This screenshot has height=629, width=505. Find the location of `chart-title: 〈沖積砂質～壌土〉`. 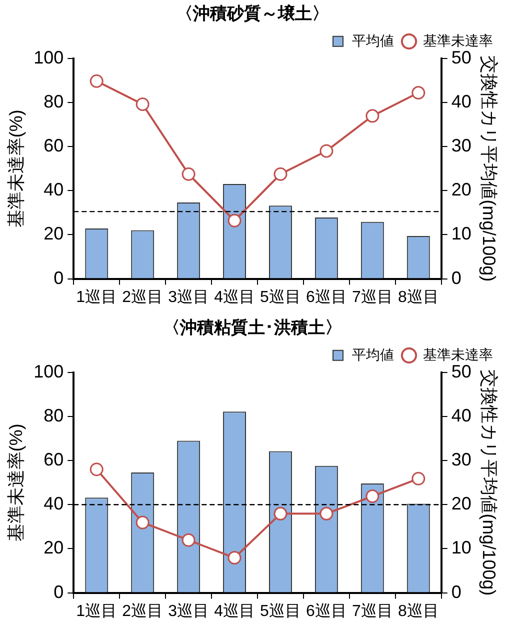

chart-title: 〈沖積砂質～壌土〉 is located at coordinates (252, 13).